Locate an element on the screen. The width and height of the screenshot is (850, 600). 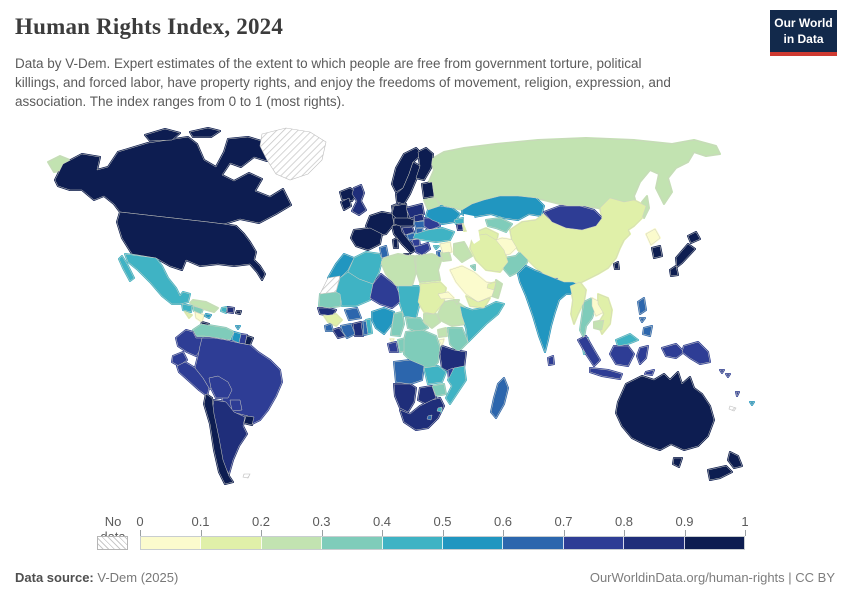
region-mozambique is located at coordinates (456, 385).